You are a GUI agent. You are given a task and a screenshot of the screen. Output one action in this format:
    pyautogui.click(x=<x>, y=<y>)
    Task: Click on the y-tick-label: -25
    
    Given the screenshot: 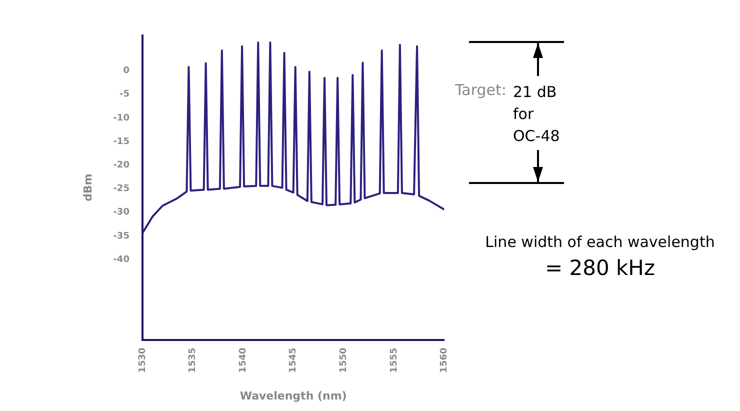 What is the action you would take?
    pyautogui.click(x=121, y=189)
    